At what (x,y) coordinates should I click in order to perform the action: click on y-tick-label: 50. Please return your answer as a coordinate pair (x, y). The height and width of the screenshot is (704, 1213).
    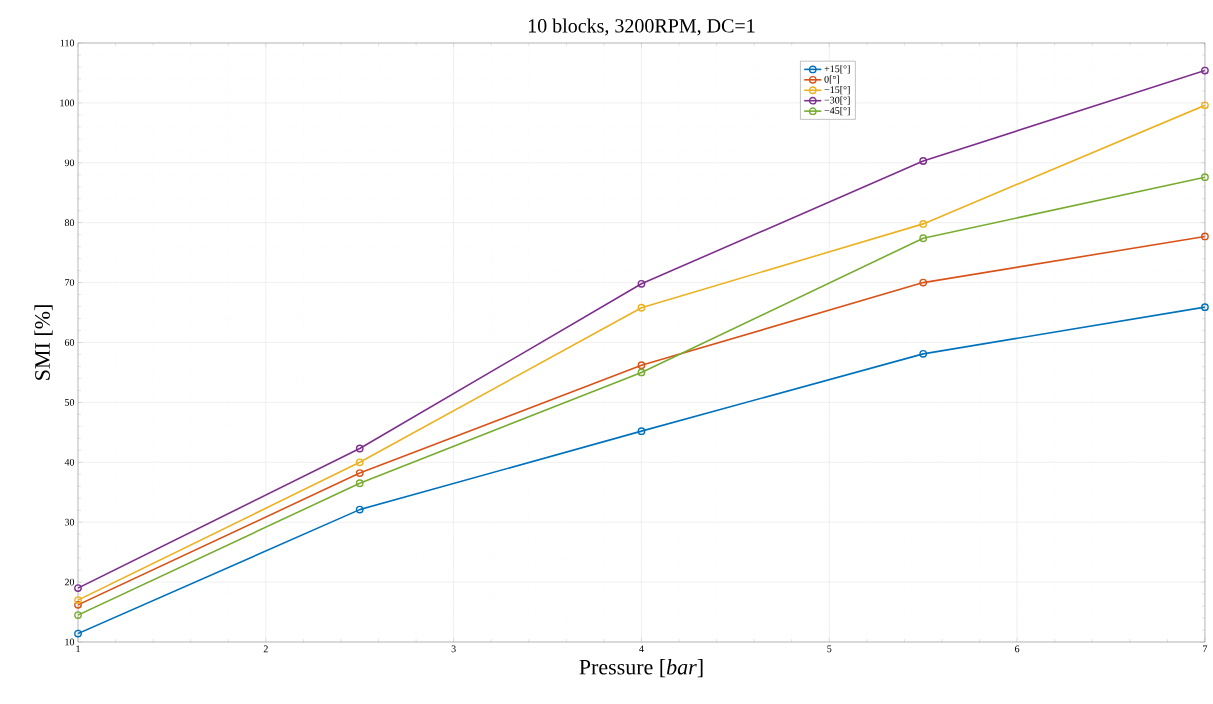
    Looking at the image, I should click on (70, 402).